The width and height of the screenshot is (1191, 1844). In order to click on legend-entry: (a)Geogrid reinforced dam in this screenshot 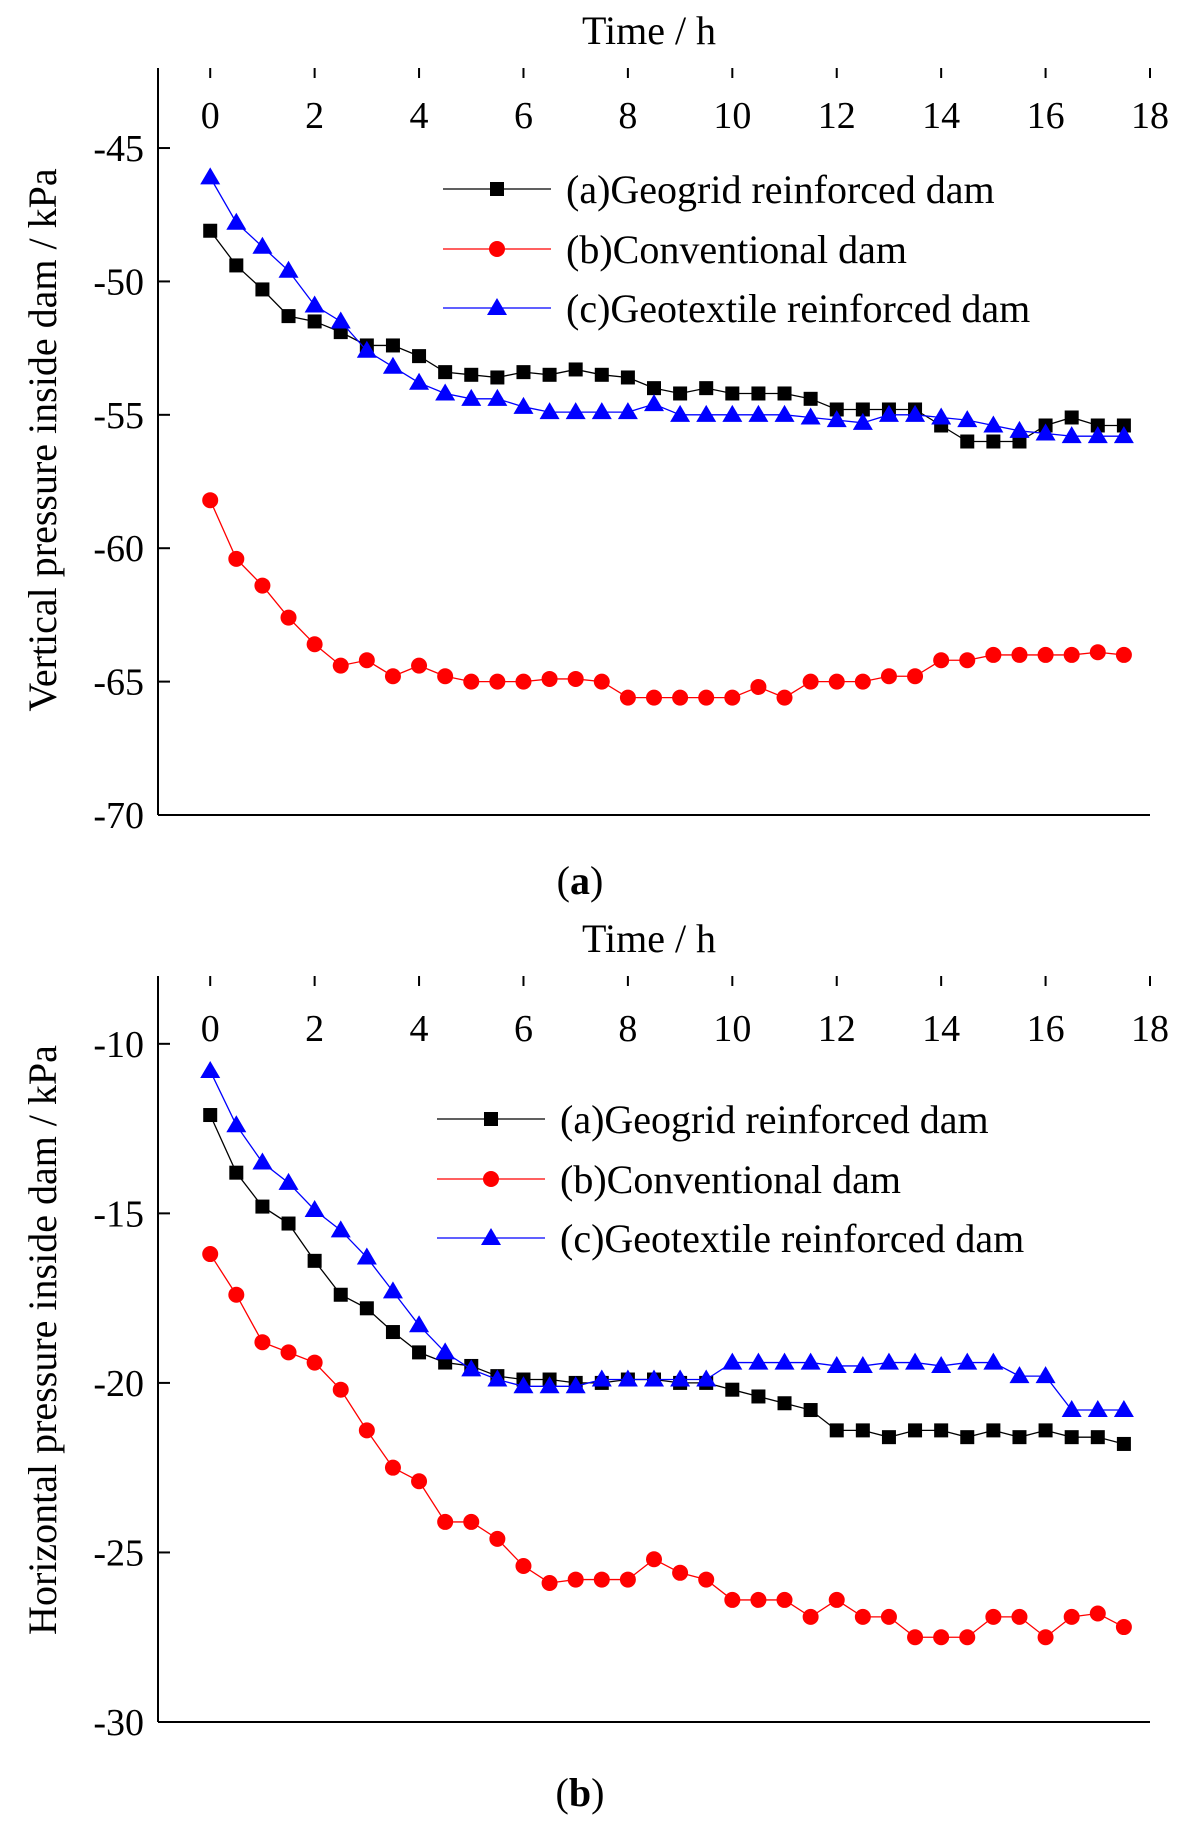, I will do `click(719, 189)`.